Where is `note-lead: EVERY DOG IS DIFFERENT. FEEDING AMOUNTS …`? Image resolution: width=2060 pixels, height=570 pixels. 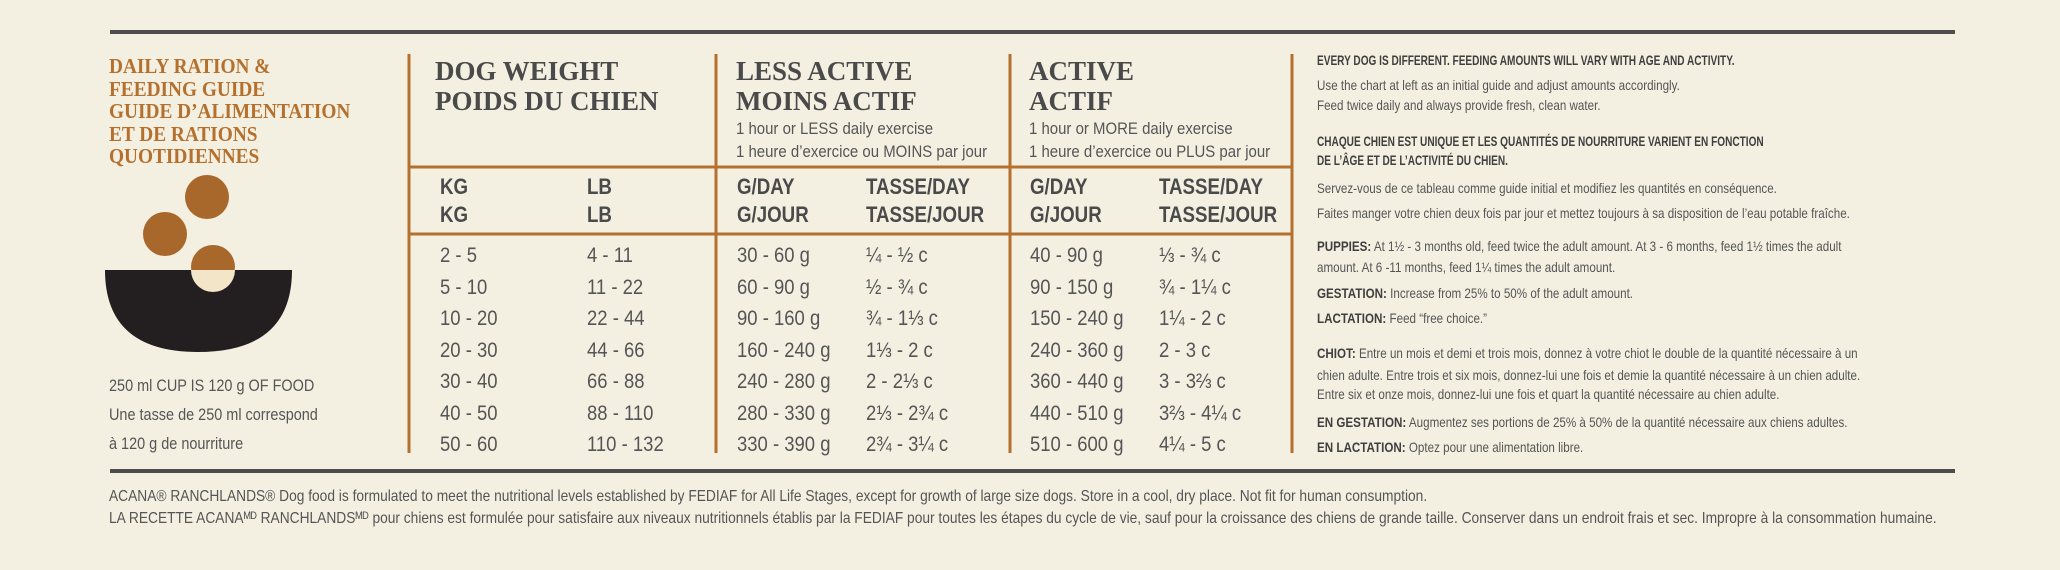
note-lead: EVERY DOG IS DIFFERENT. FEEDING AMOUNTS … is located at coordinates (1526, 60).